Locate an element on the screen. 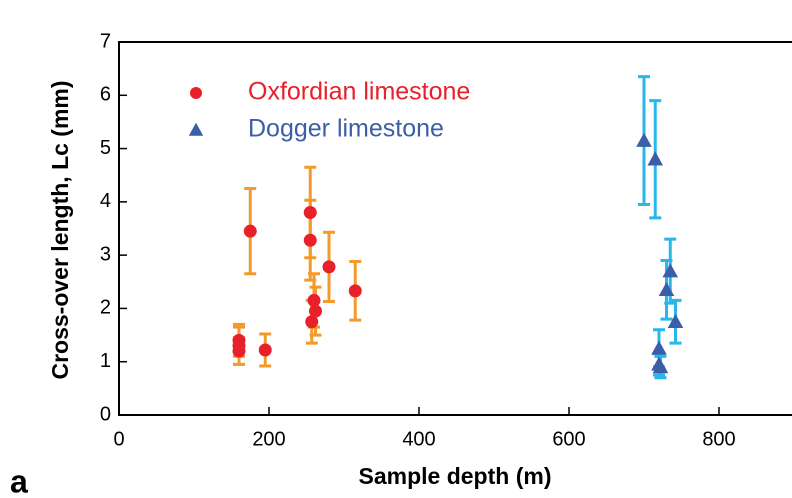 This screenshot has height=498, width=792. x-tick-label: 0 is located at coordinates (118, 439).